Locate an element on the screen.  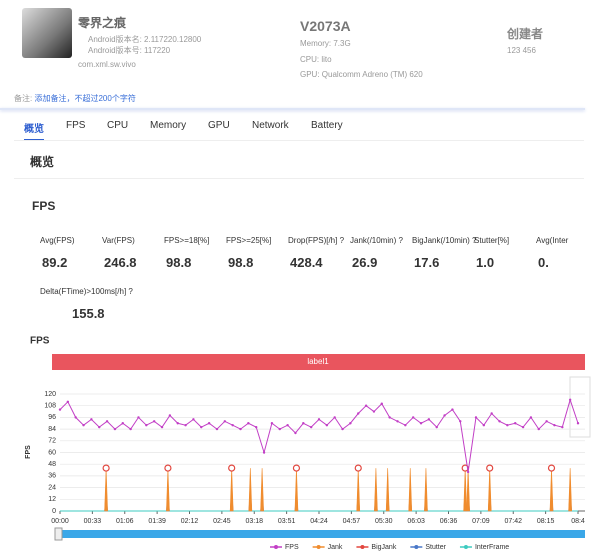
y-axis-label: FPS is located at coordinates (28, 452).